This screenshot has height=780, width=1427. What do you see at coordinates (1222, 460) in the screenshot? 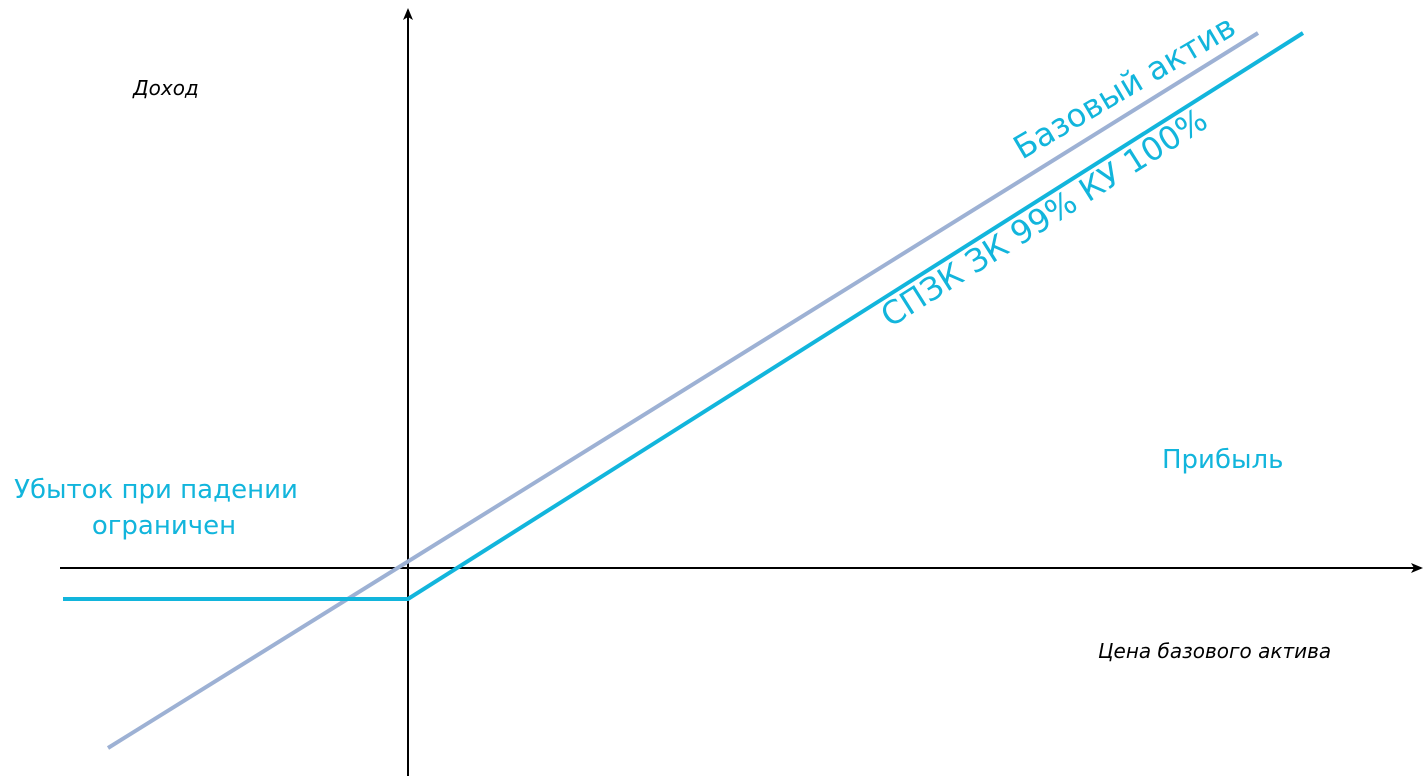
I see `annotation-profit: Прибыль` at bounding box center [1222, 460].